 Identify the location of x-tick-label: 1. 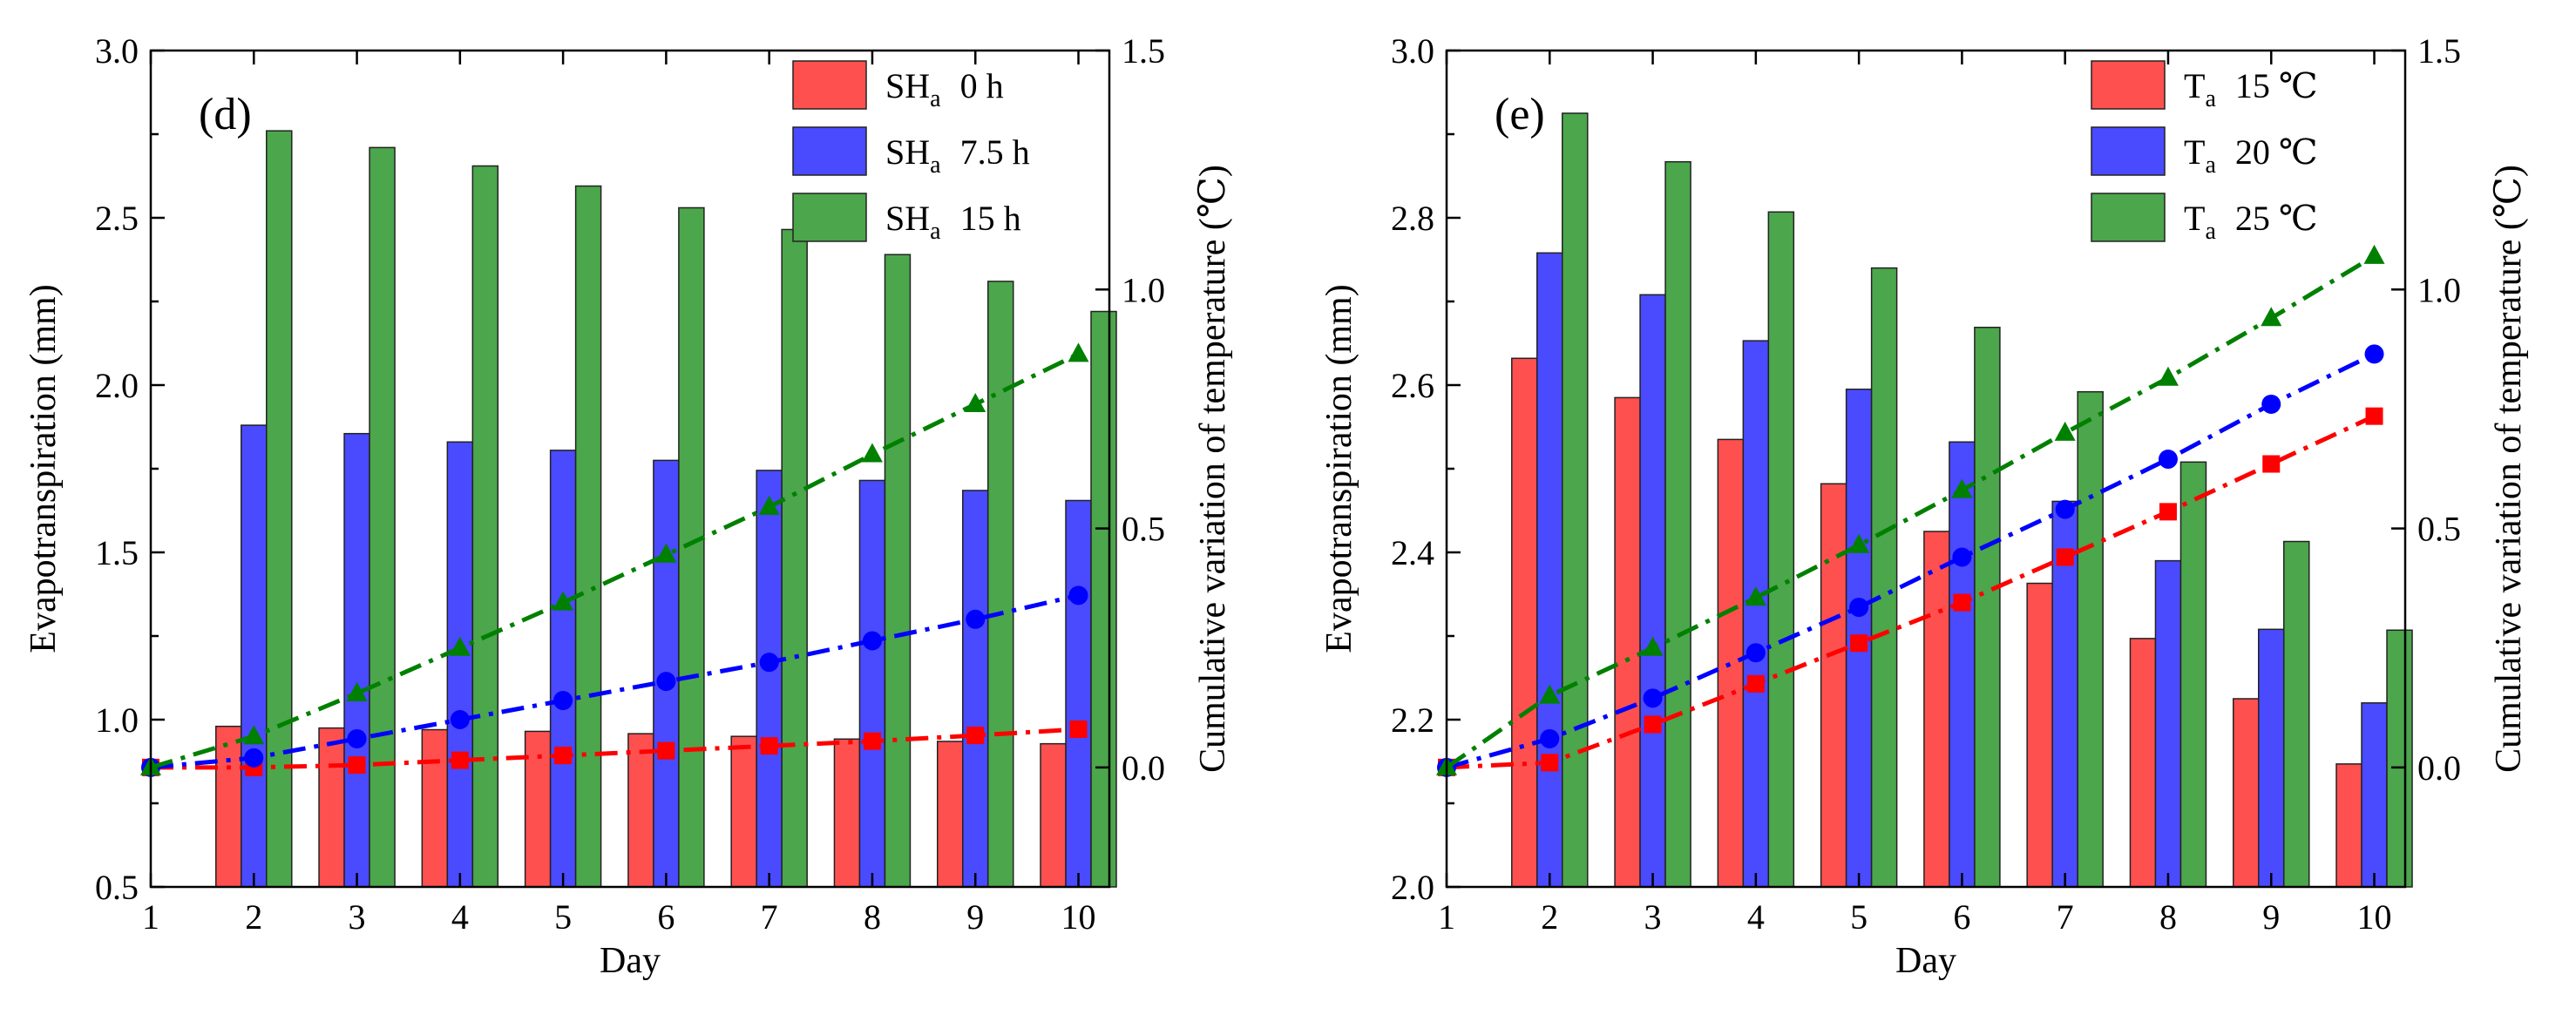
(1447, 917).